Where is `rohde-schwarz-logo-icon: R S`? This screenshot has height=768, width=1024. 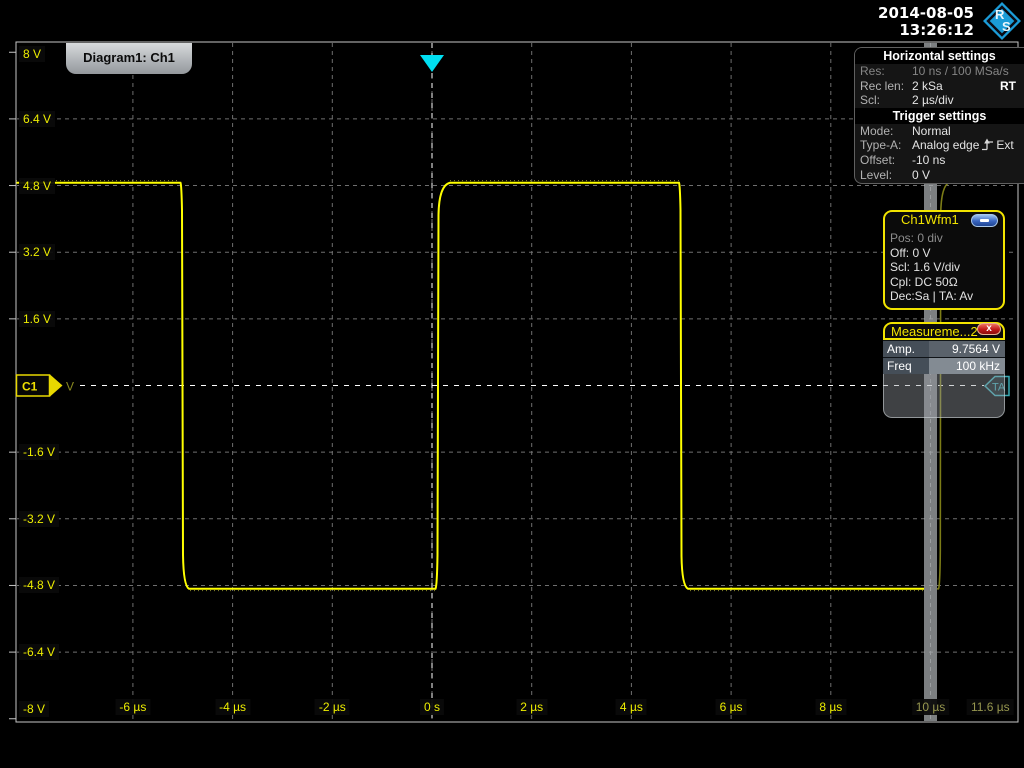 rohde-schwarz-logo-icon: R S is located at coordinates (1002, 21).